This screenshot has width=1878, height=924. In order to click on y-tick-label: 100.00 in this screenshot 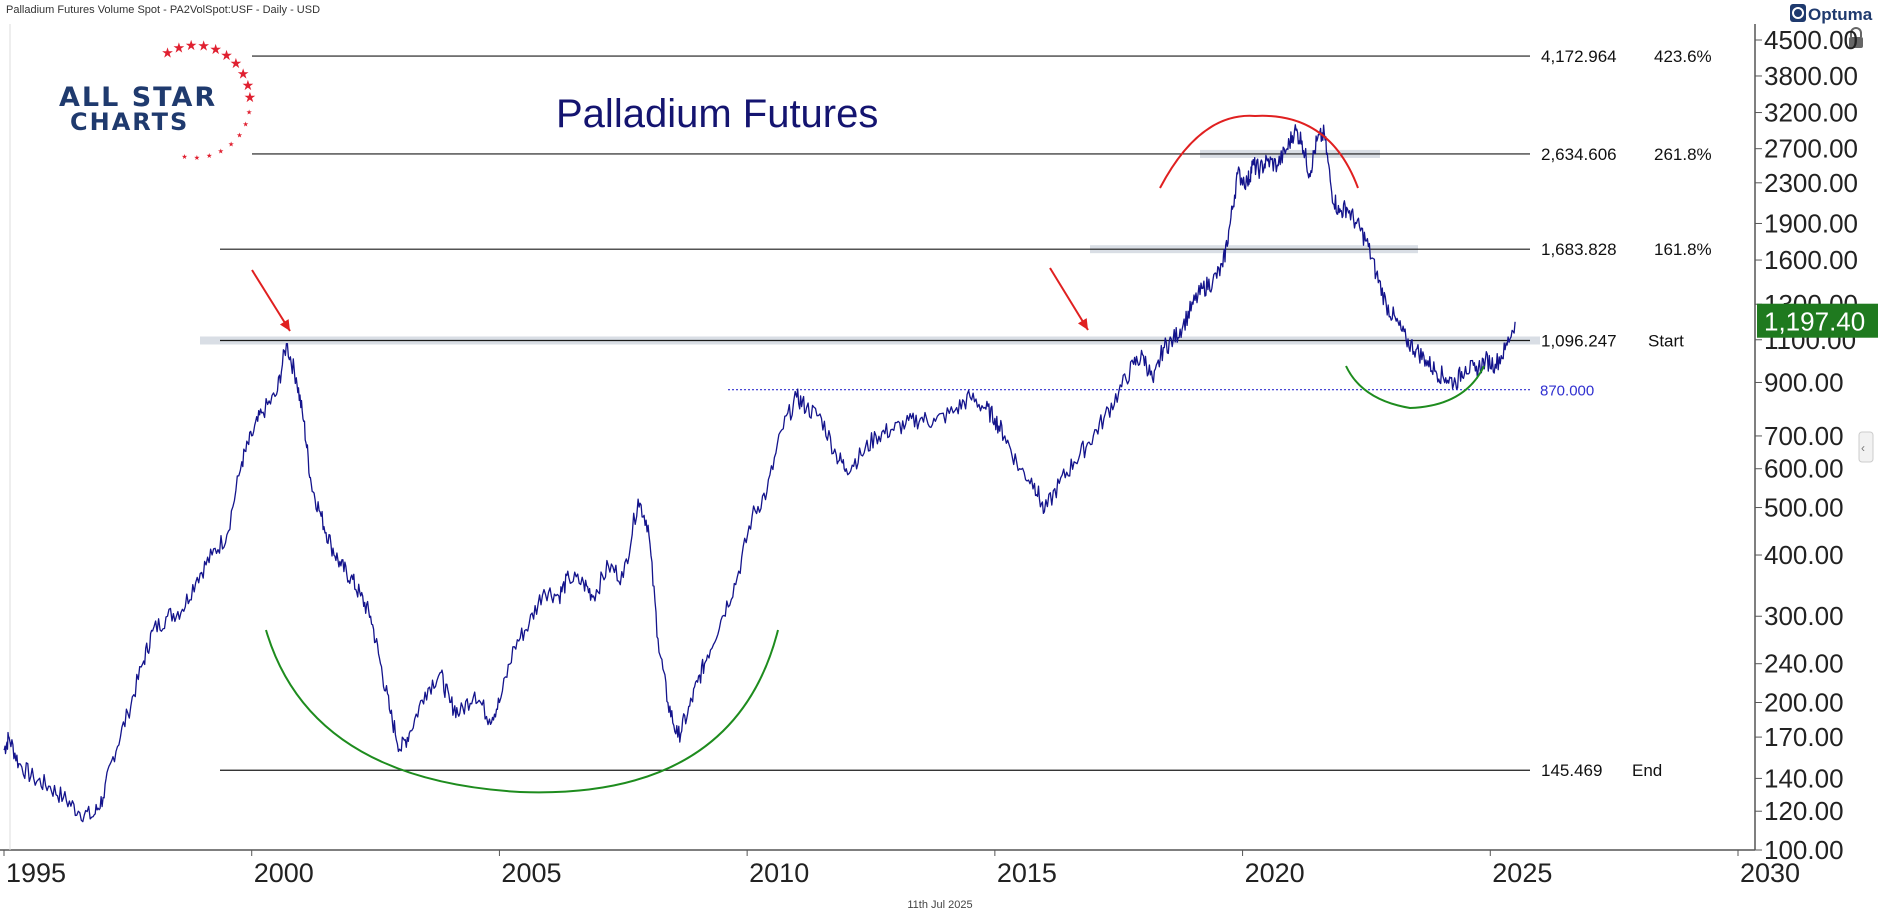, I will do `click(1804, 850)`.